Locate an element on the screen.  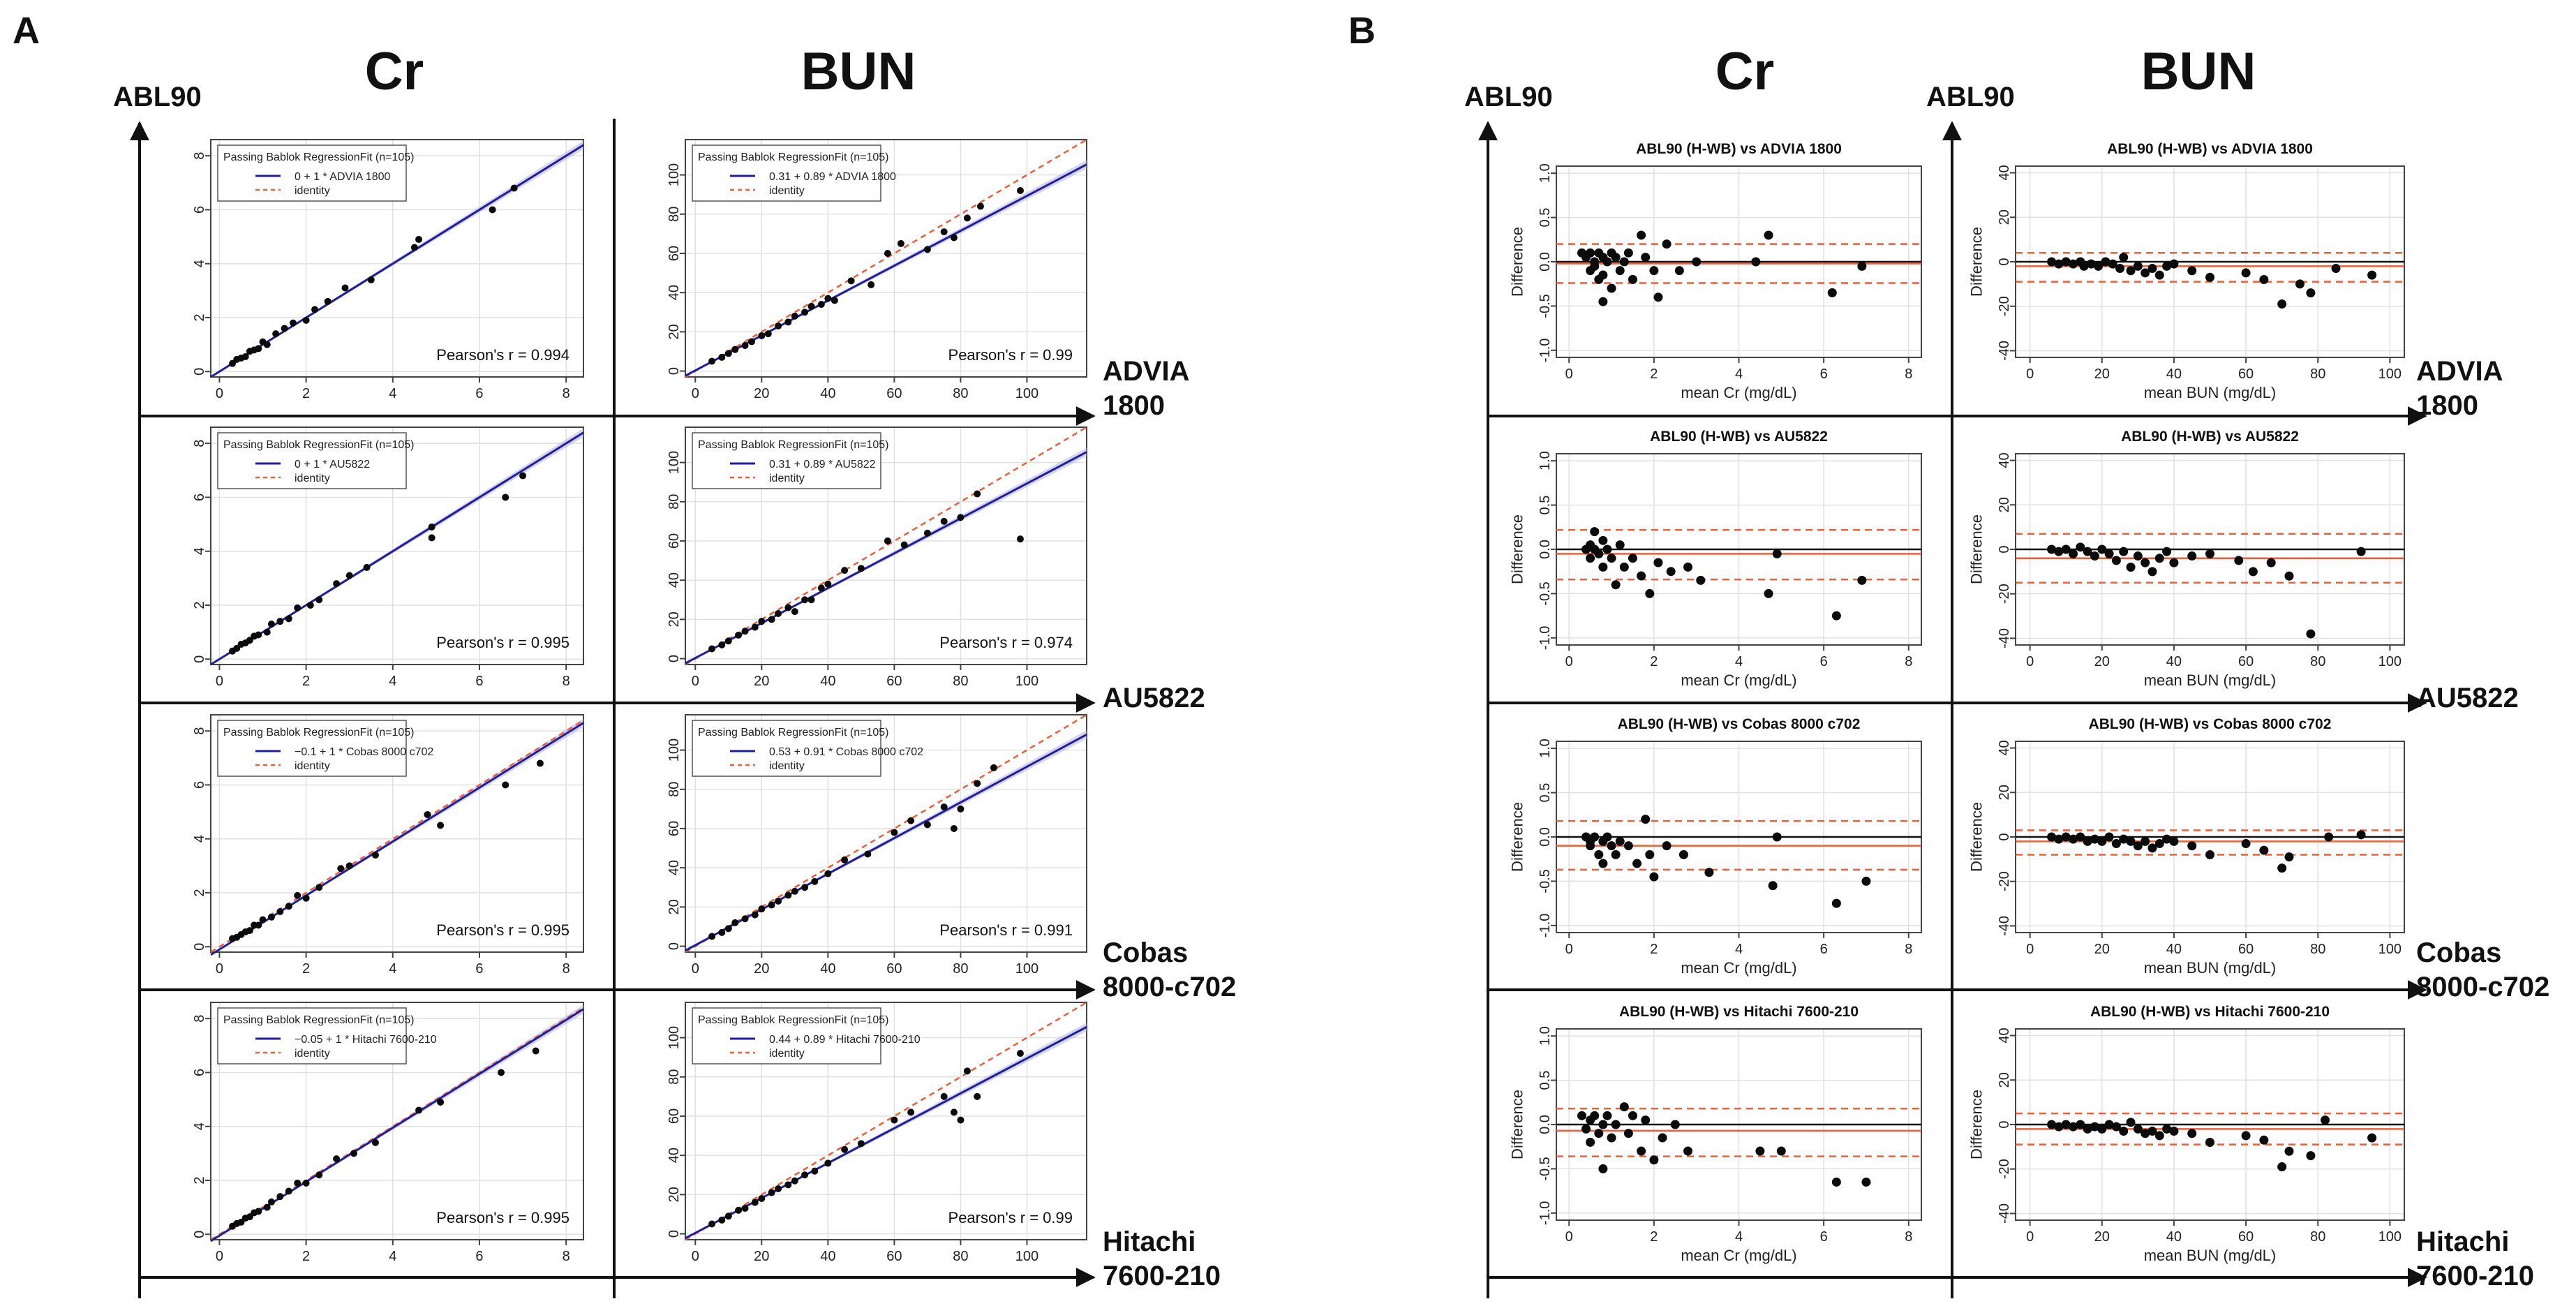
identity-line is located at coordinates (397, 836).